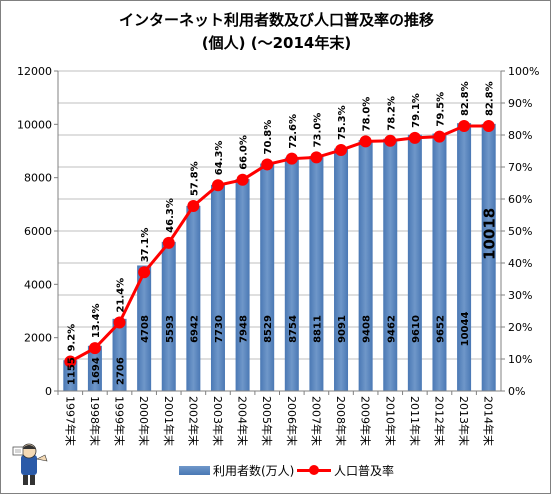  Describe the element at coordinates (96, 320) in the screenshot. I see `line-value-label: 13.4%` at that location.